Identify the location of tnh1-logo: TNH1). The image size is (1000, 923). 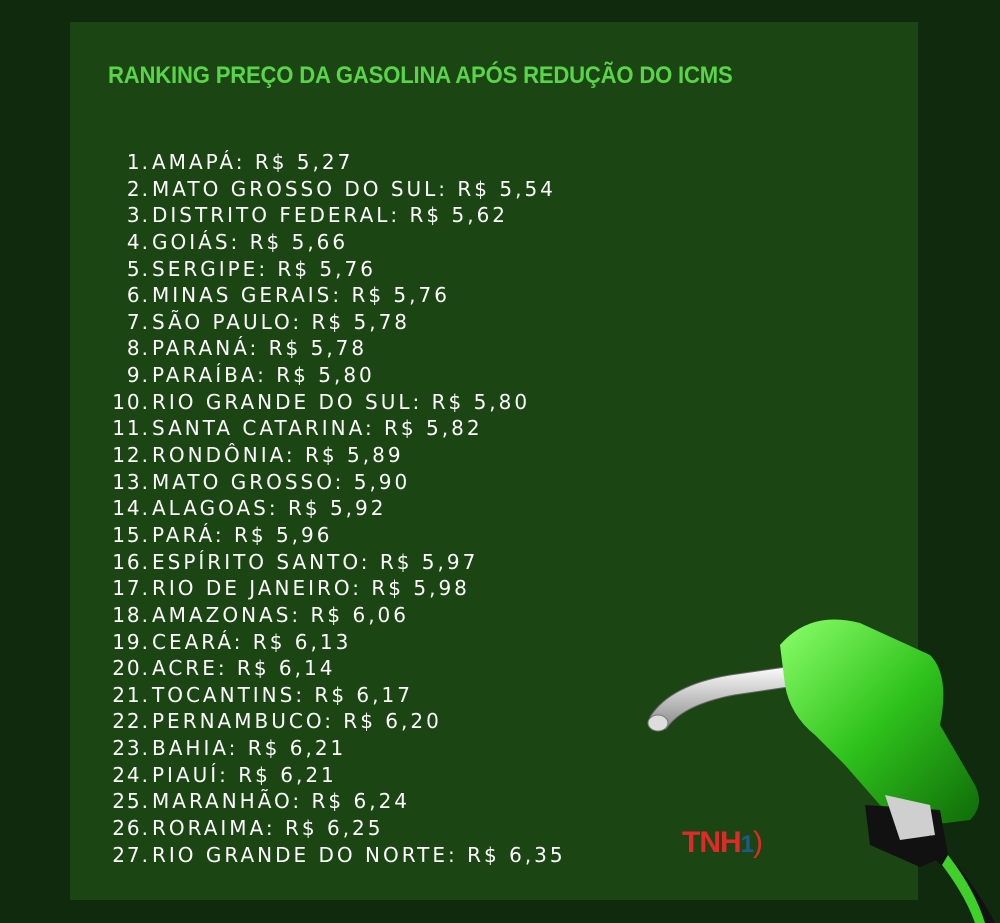
(722, 843).